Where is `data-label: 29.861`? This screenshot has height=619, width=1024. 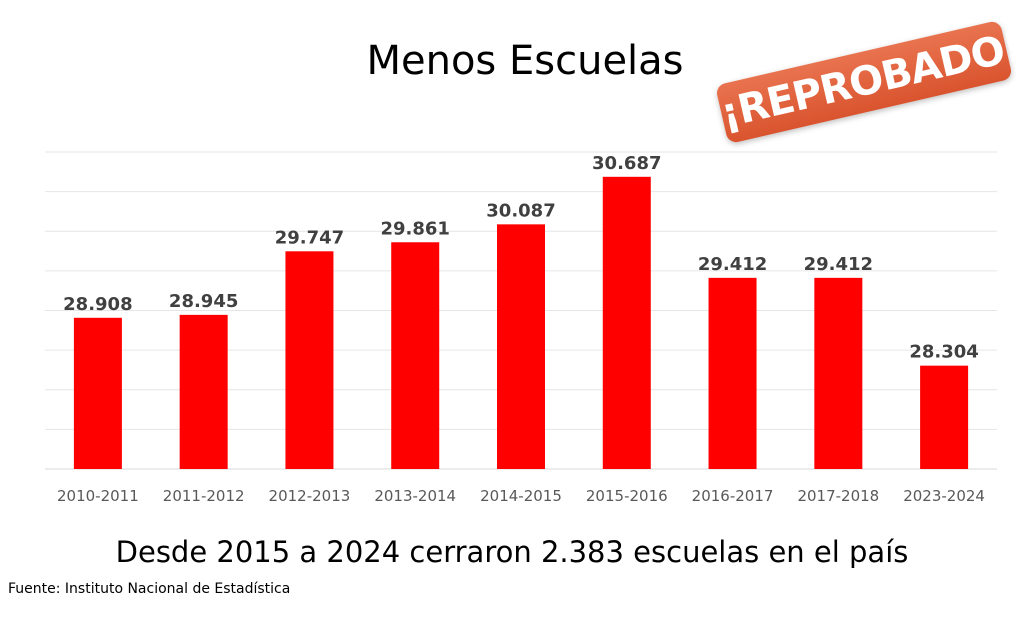 data-label: 29.861 is located at coordinates (414, 228).